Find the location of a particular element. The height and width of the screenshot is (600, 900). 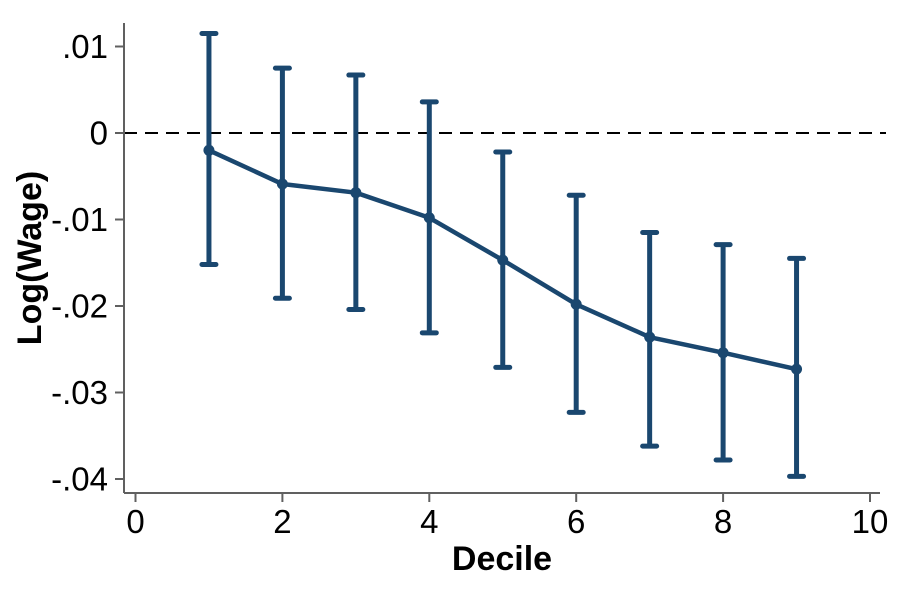

x-tick-label: 10 is located at coordinates (870, 521).